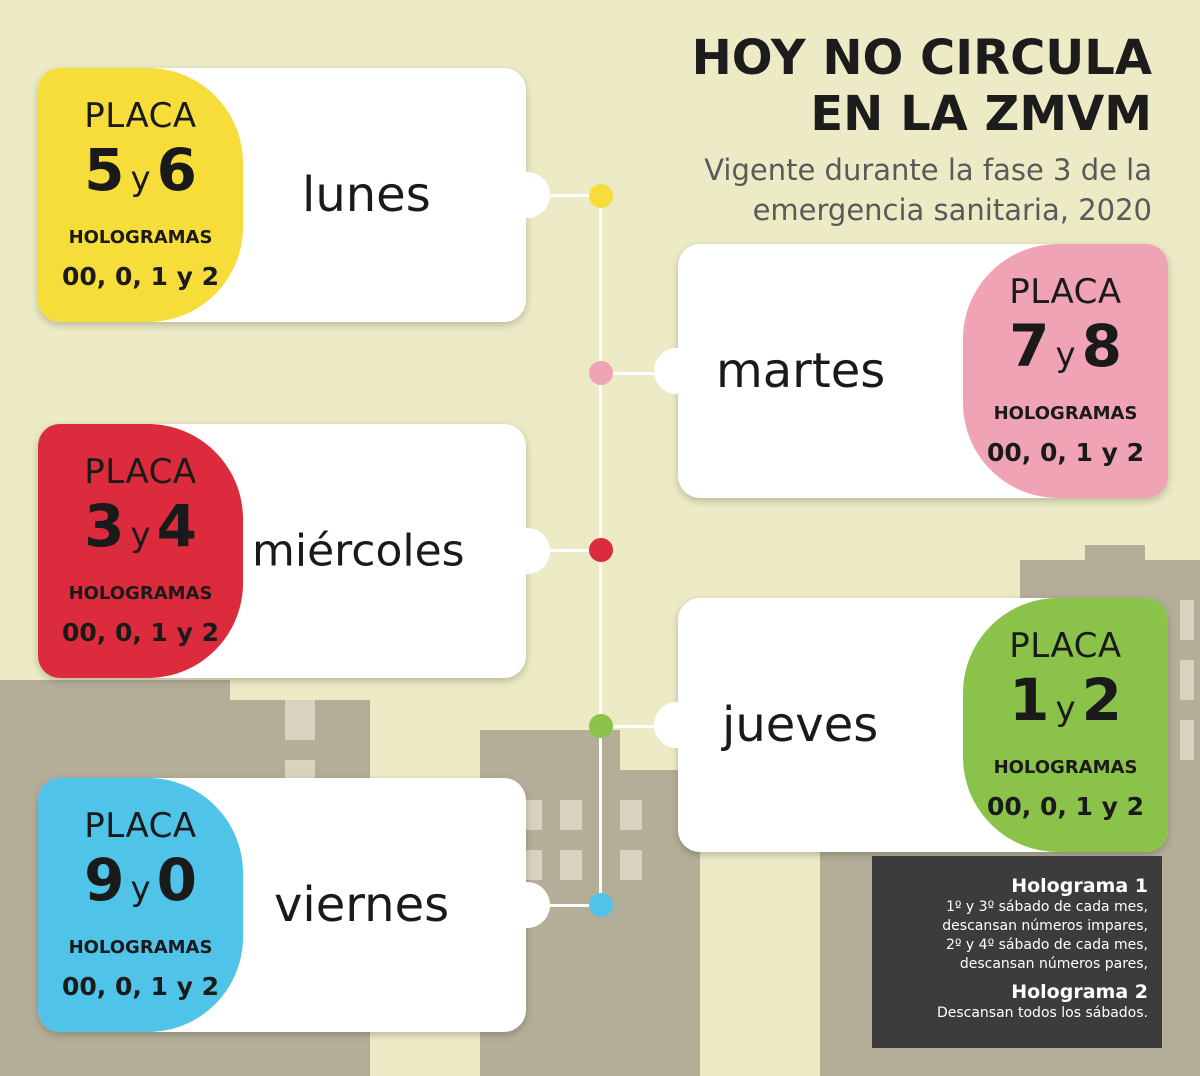  What do you see at coordinates (1045, 926) in the screenshot?
I see `legend-line: descansan números impares,` at bounding box center [1045, 926].